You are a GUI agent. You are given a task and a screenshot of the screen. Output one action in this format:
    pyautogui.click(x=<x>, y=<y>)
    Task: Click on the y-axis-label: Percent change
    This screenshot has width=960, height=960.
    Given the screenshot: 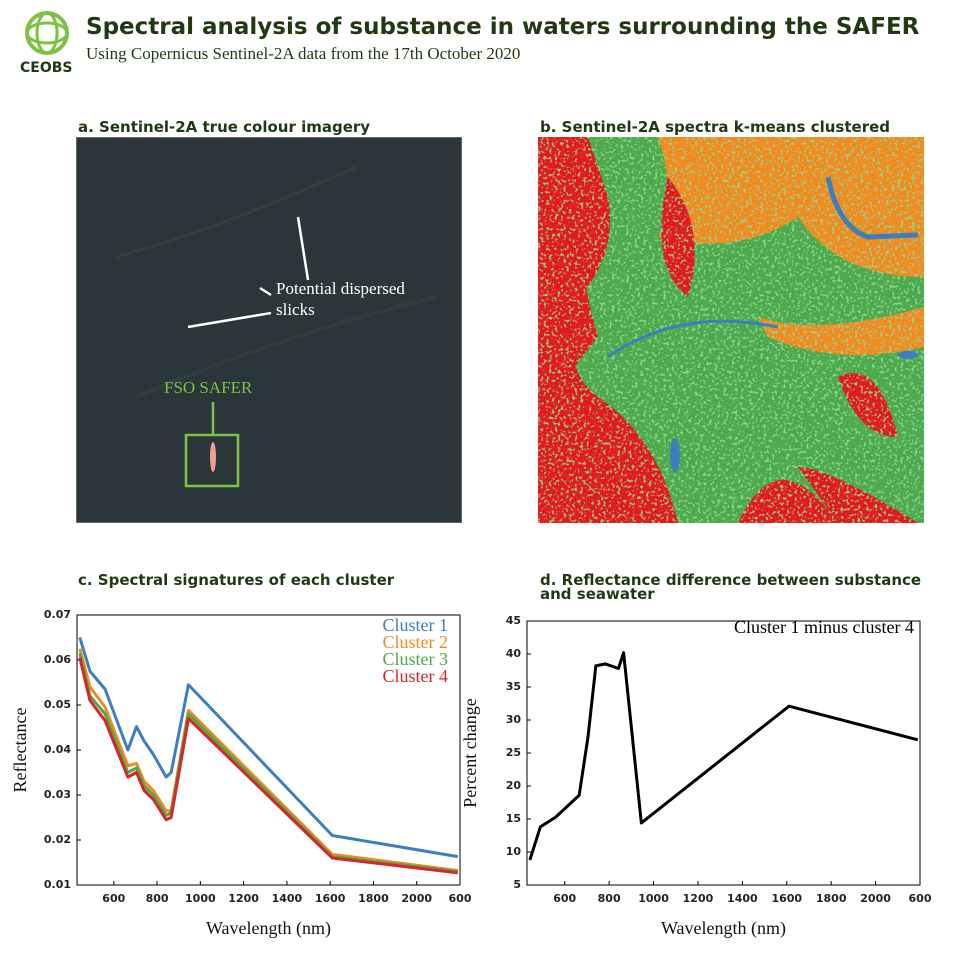 What is the action you would take?
    pyautogui.click(x=470, y=752)
    